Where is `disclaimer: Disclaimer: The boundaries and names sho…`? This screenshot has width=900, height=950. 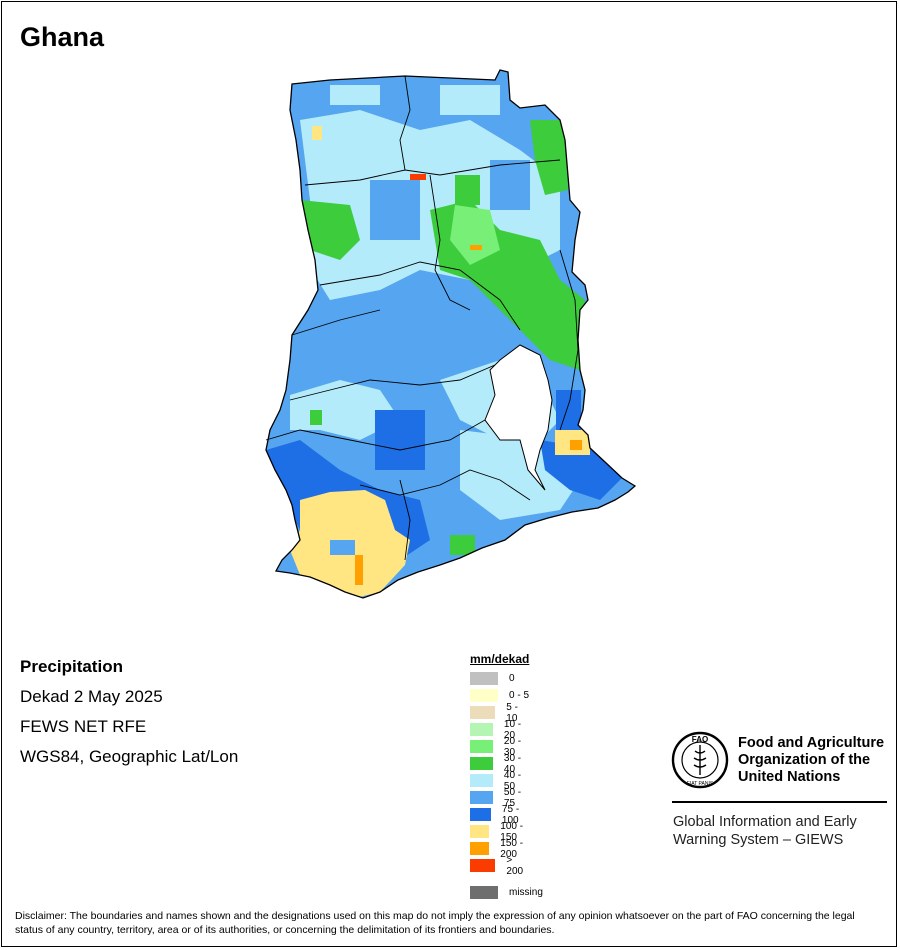
disclaimer: Disclaimer: The boundaries and names sho… is located at coordinates (435, 923).